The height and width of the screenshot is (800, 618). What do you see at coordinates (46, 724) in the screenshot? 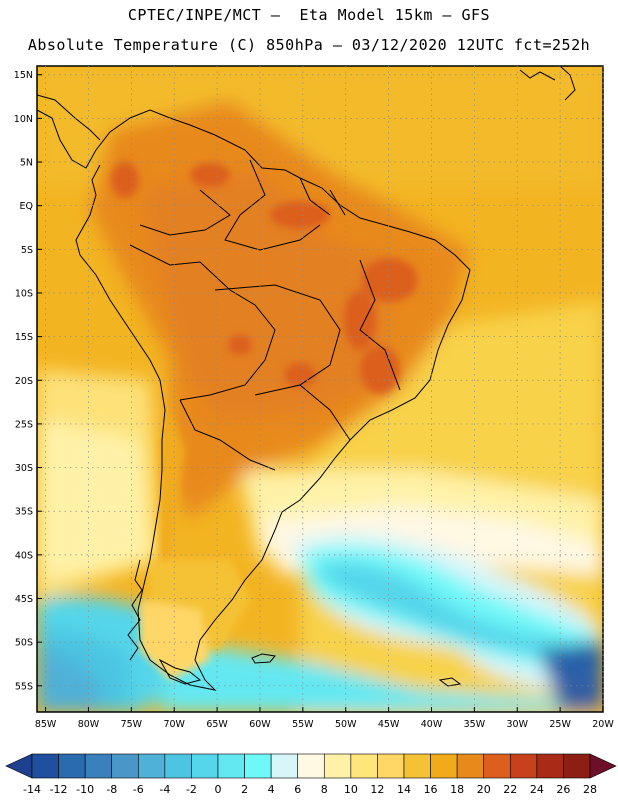
I see `lon-label: 85W` at bounding box center [46, 724].